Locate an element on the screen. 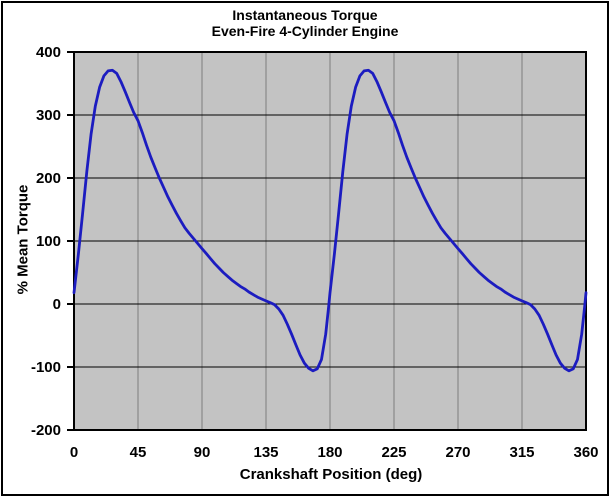 This screenshot has width=610, height=497. x-tick-label: 225 is located at coordinates (393, 452).